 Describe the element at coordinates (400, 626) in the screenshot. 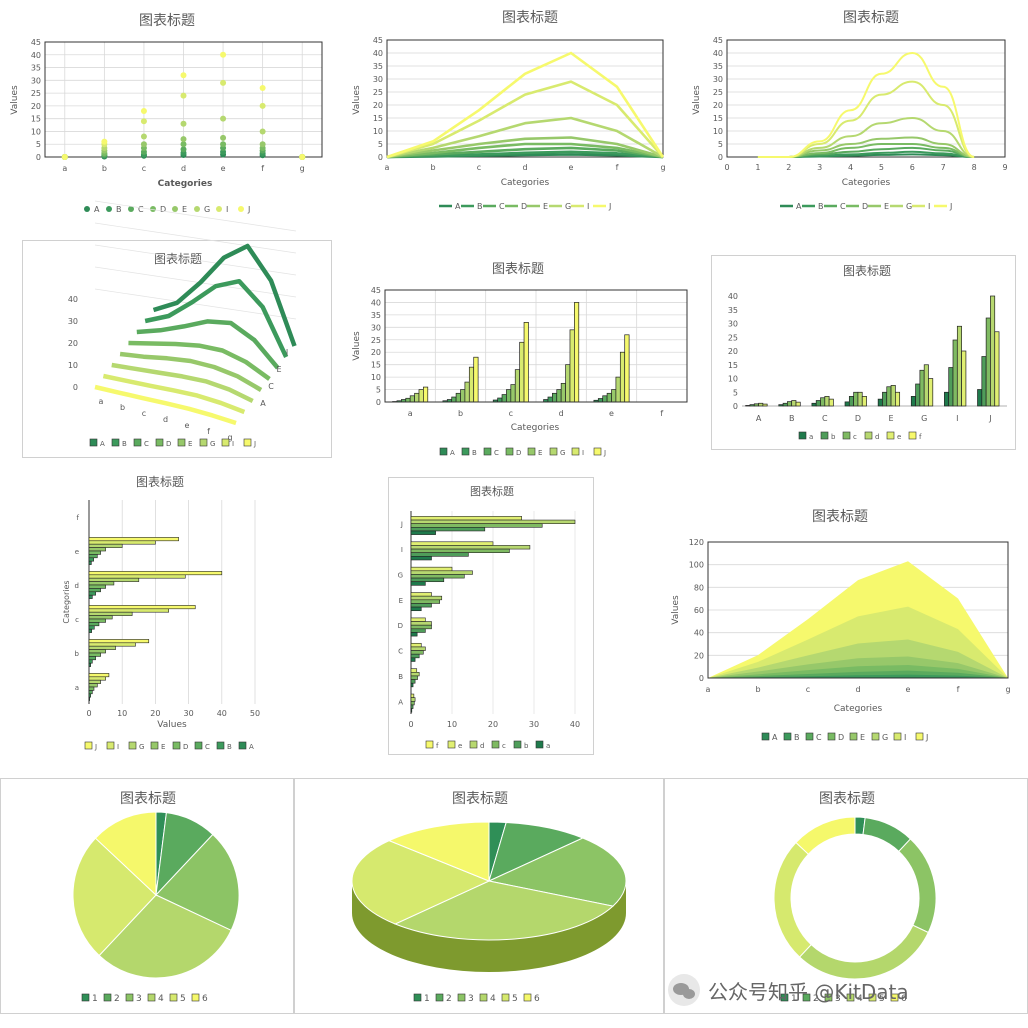

I see `y-tick-label: D` at that location.